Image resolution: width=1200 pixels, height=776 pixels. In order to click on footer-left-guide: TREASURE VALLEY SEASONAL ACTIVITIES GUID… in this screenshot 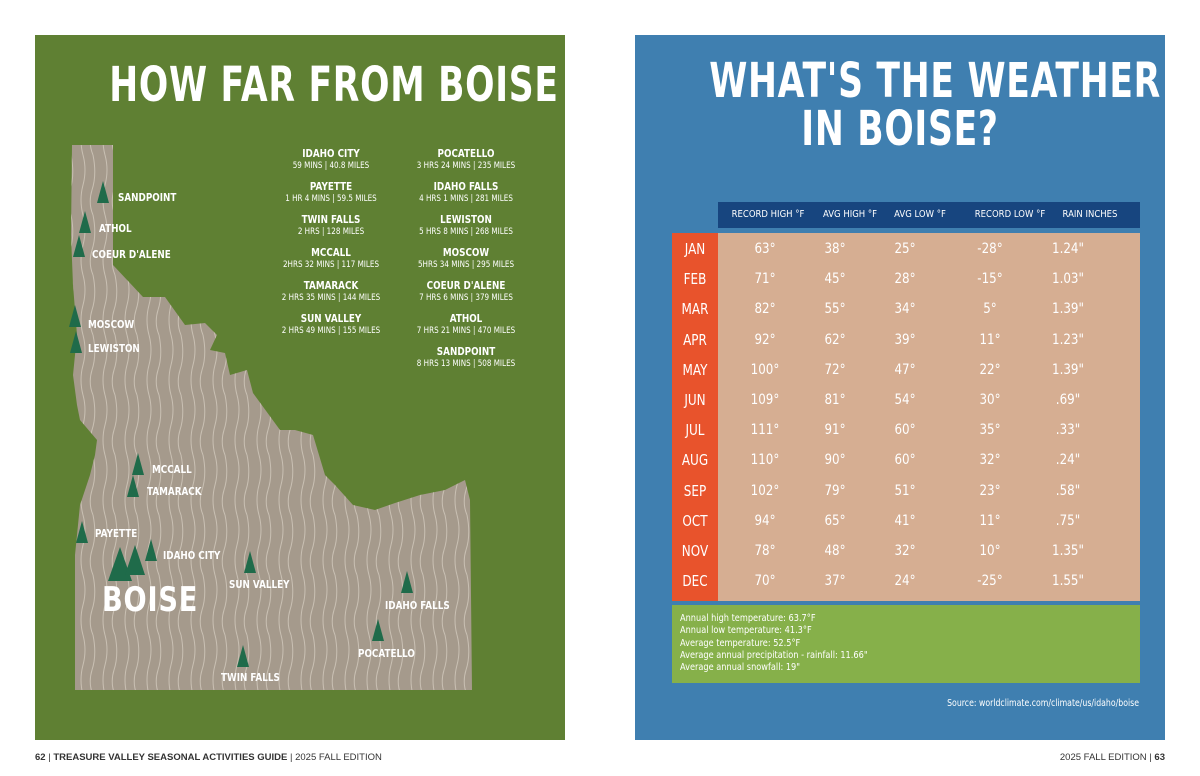, I will do `click(170, 757)`.